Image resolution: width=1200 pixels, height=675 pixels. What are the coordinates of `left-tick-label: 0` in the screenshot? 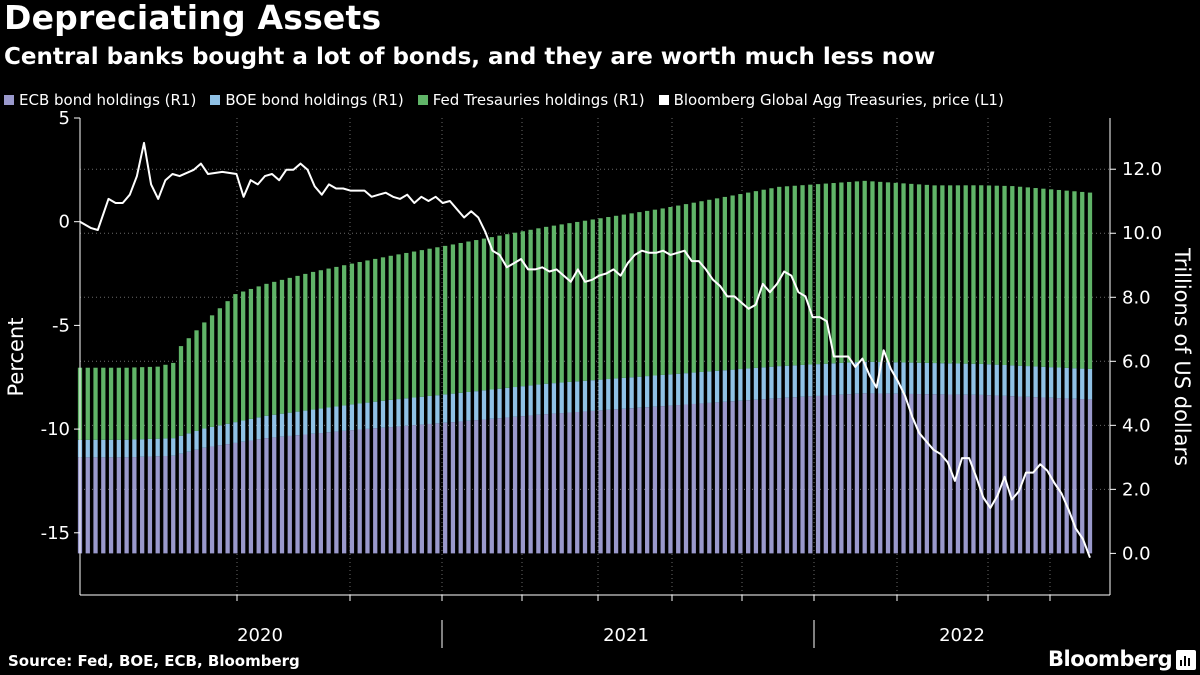 It's located at (64, 222).